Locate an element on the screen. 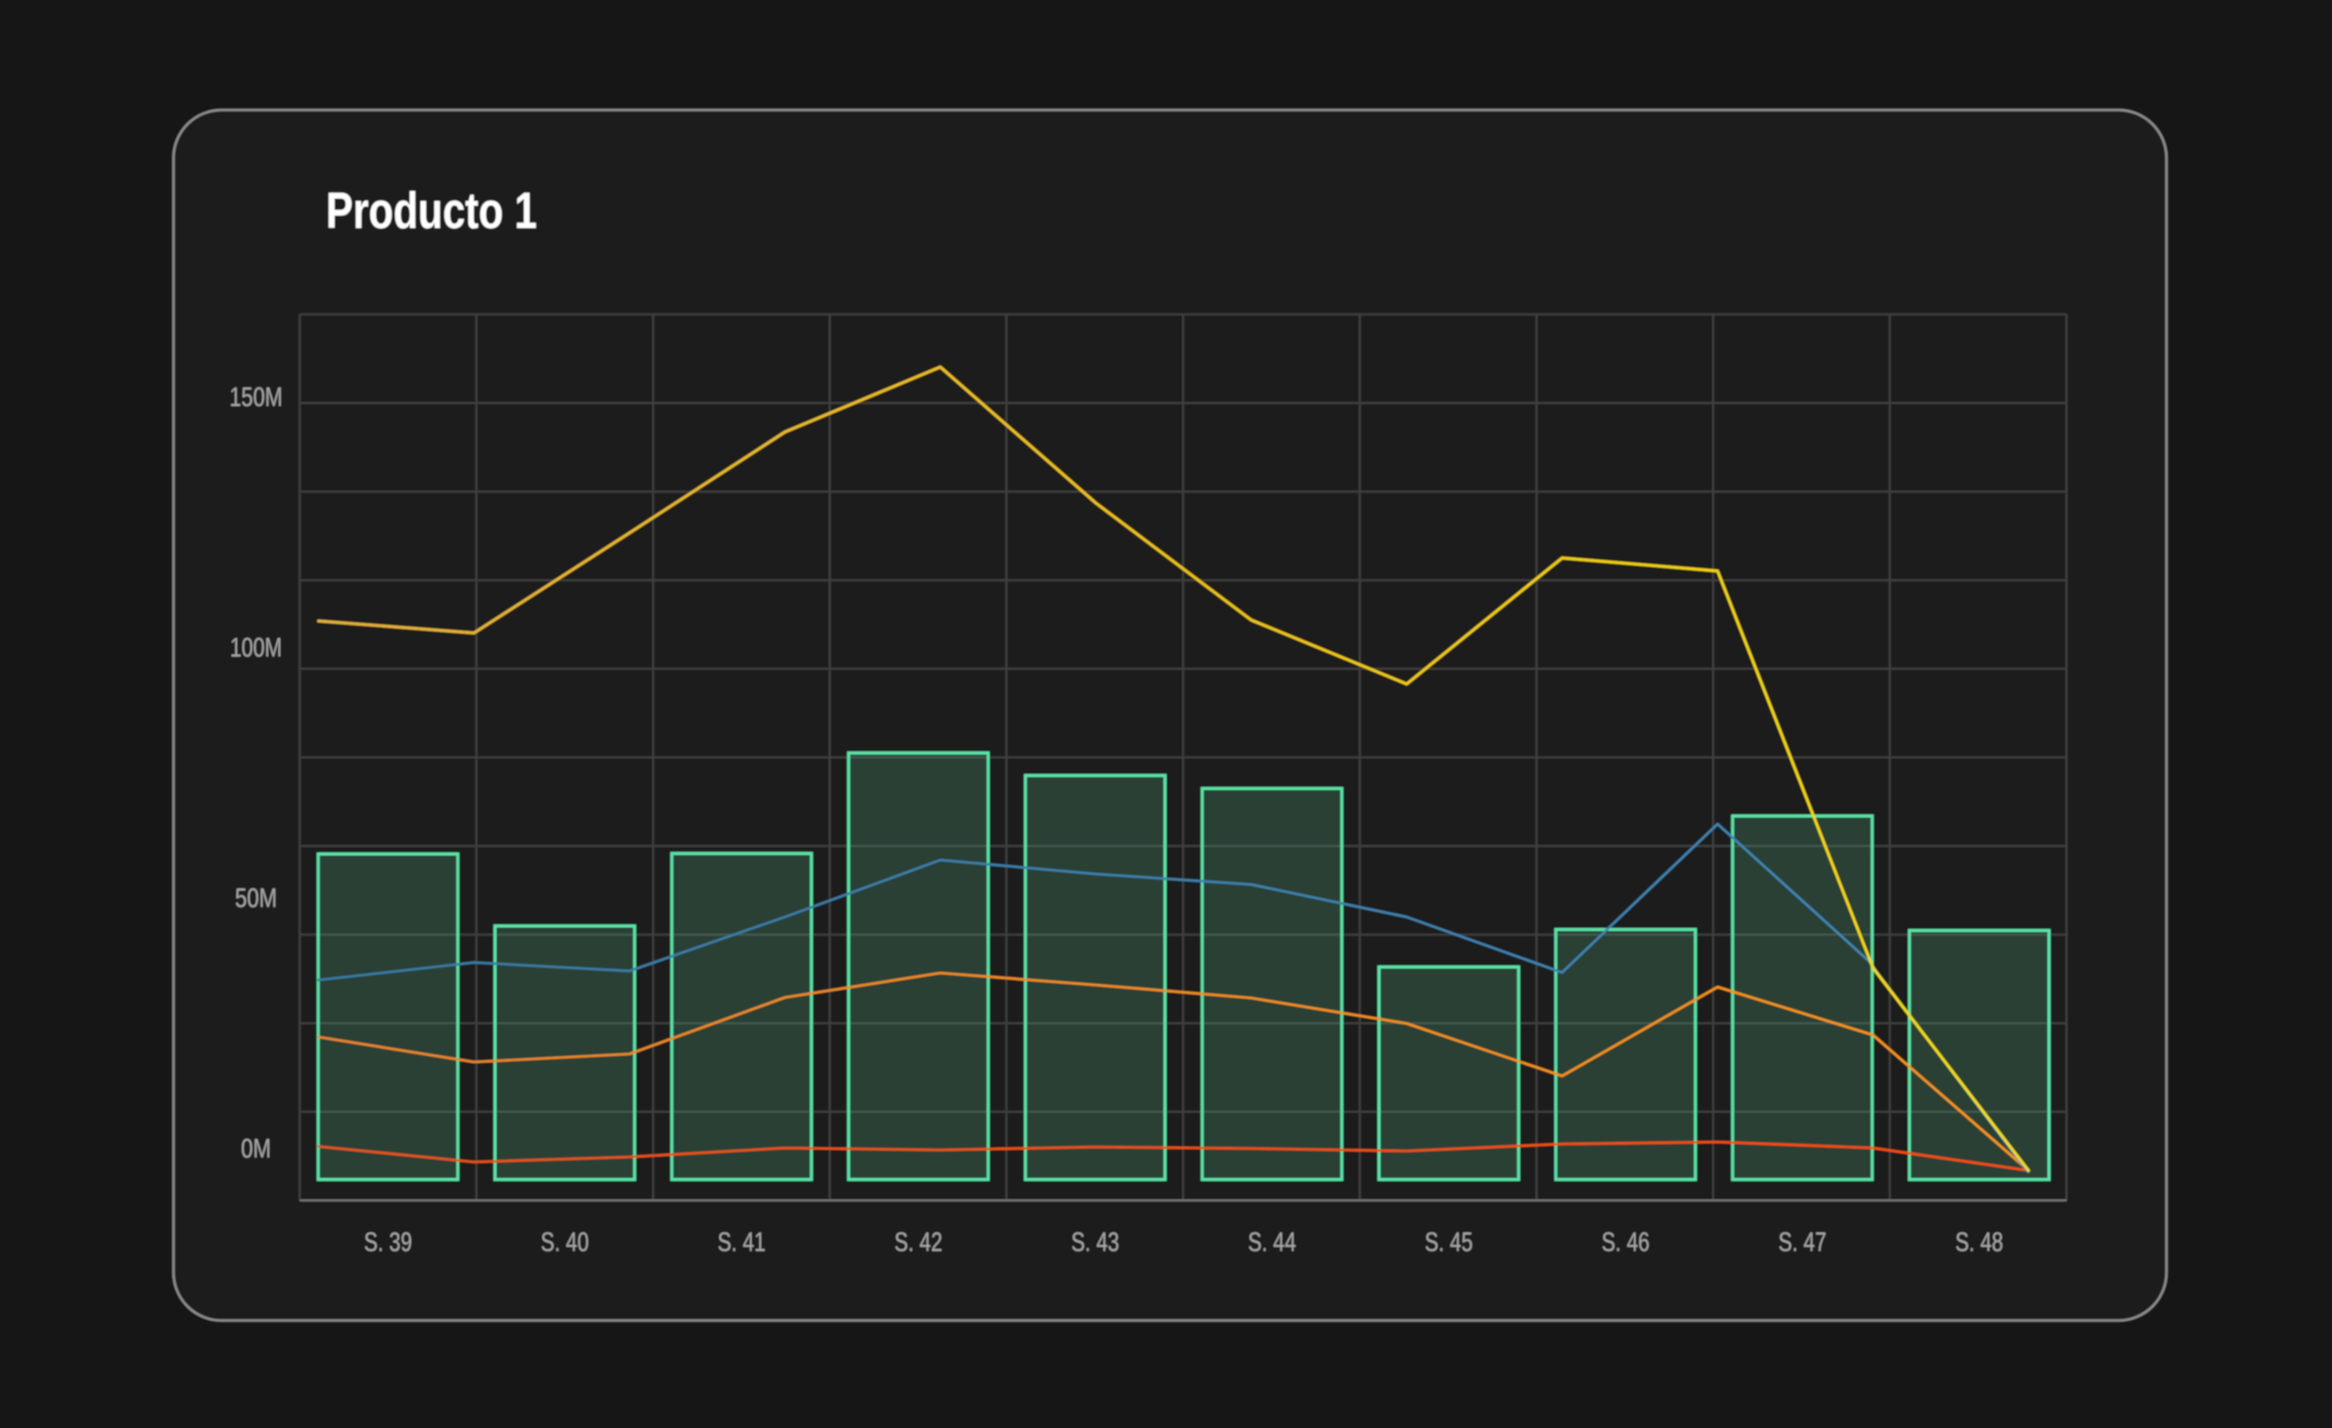  svg-text: S. 45 is located at coordinates (1449, 1242).